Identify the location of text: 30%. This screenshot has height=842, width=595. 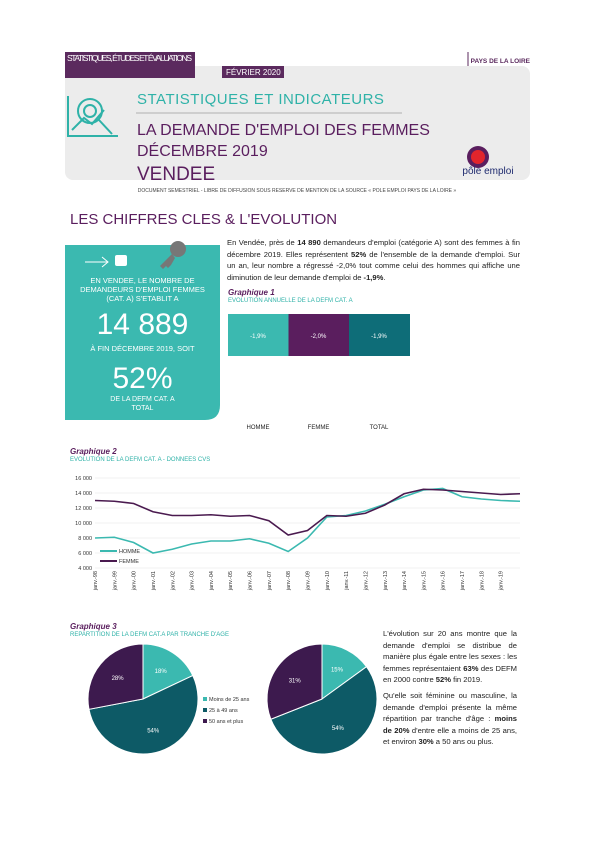
(426, 741).